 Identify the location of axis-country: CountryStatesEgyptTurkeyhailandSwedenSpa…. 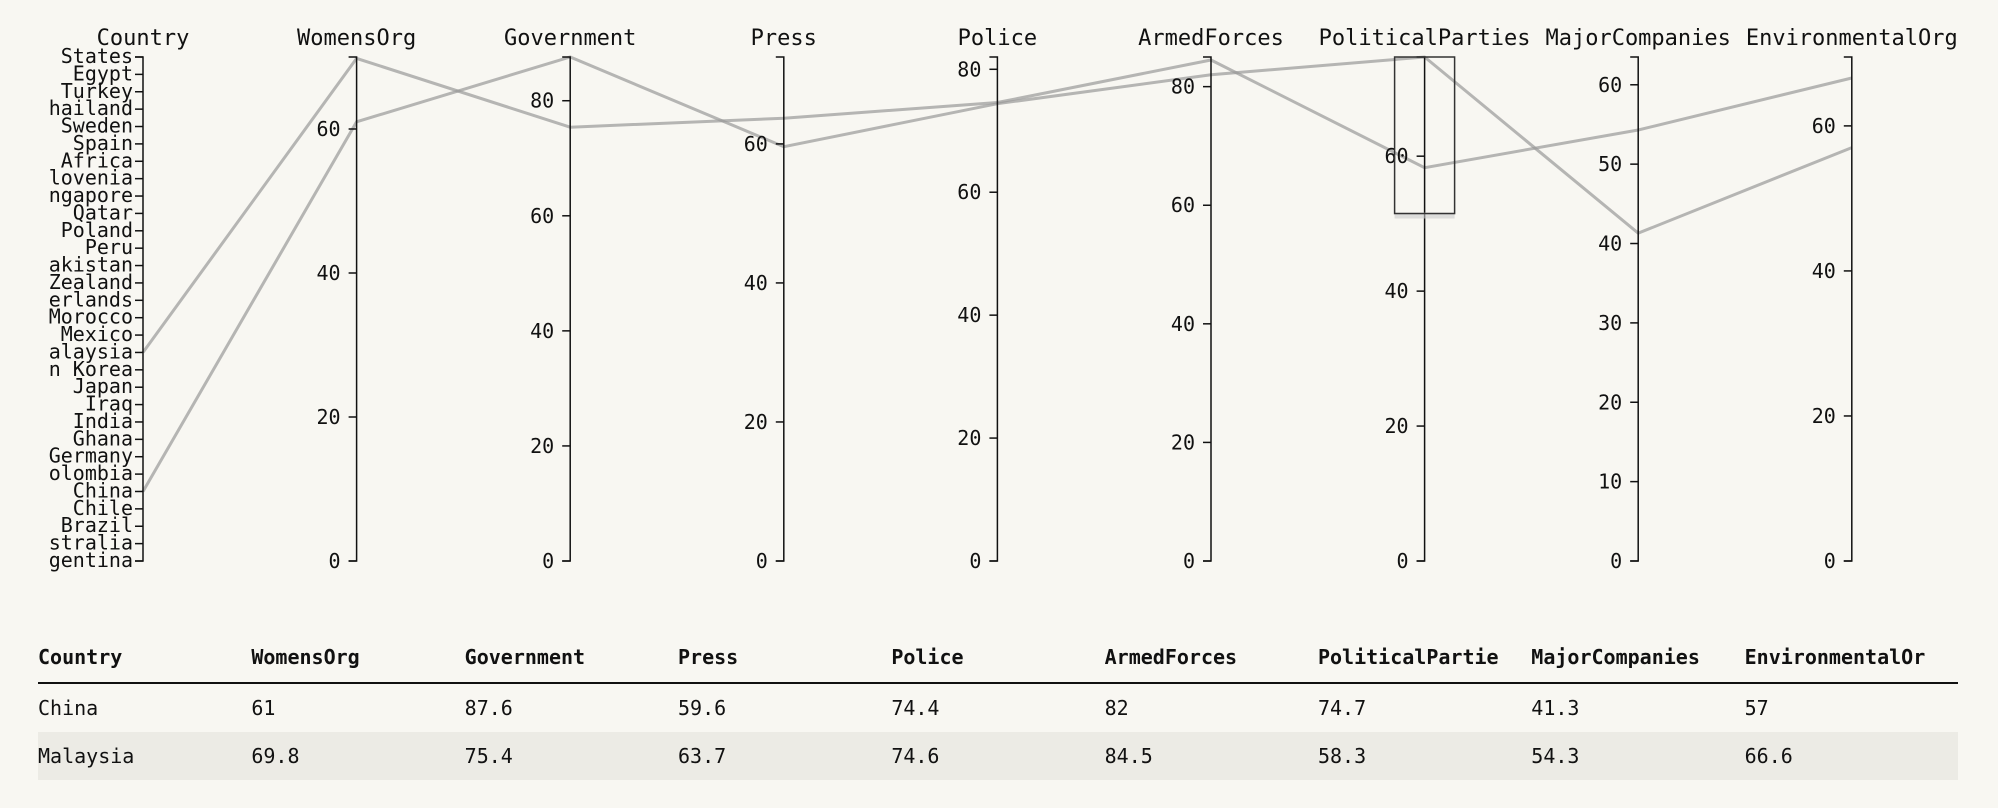
(119, 299).